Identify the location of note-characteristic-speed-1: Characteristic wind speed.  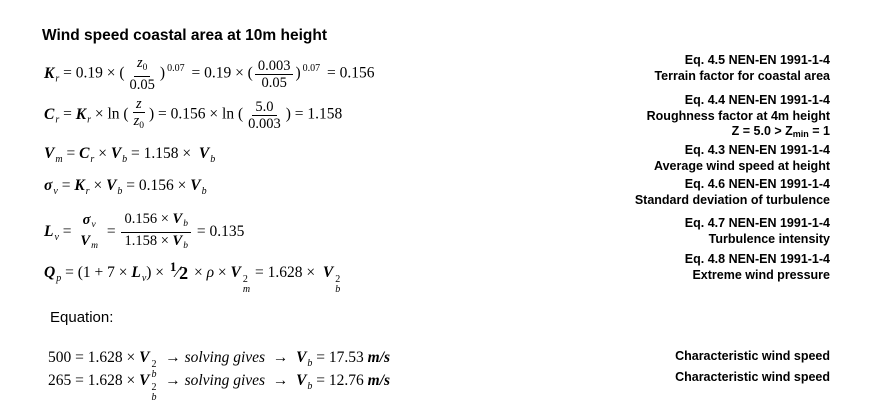
(752, 356).